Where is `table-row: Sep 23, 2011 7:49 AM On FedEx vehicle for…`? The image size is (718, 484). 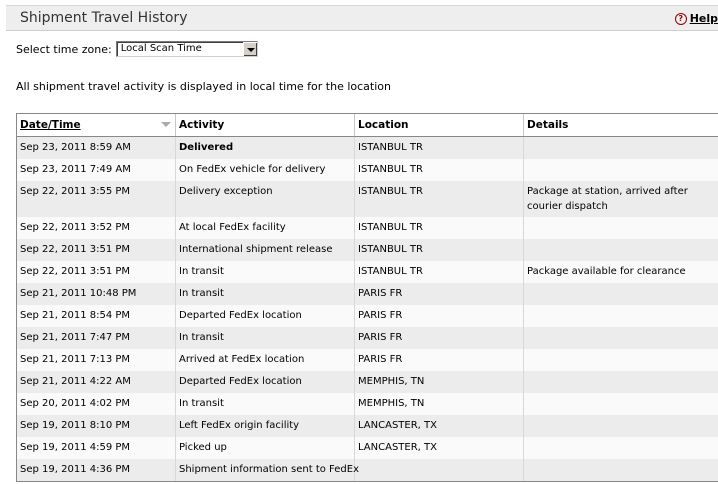
table-row: Sep 23, 2011 7:49 AM On FedEx vehicle for… is located at coordinates (367, 170).